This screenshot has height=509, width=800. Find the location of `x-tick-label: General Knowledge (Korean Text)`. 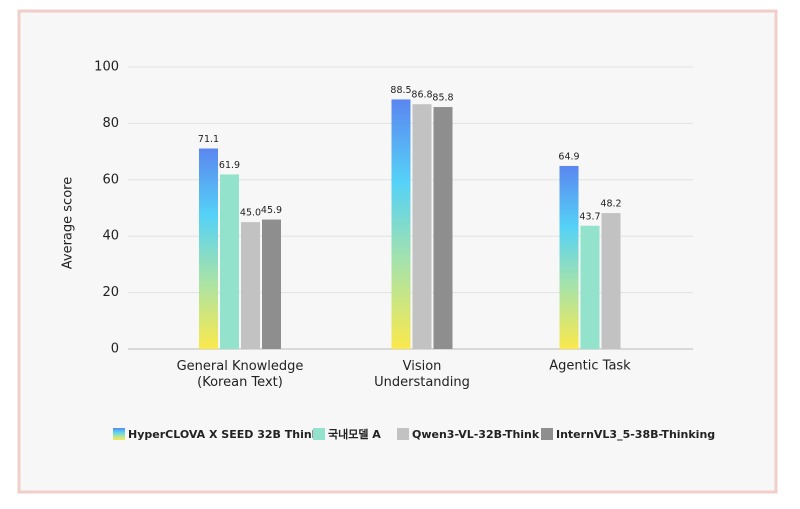

x-tick-label: General Knowledge (Korean Text) is located at coordinates (240, 374).